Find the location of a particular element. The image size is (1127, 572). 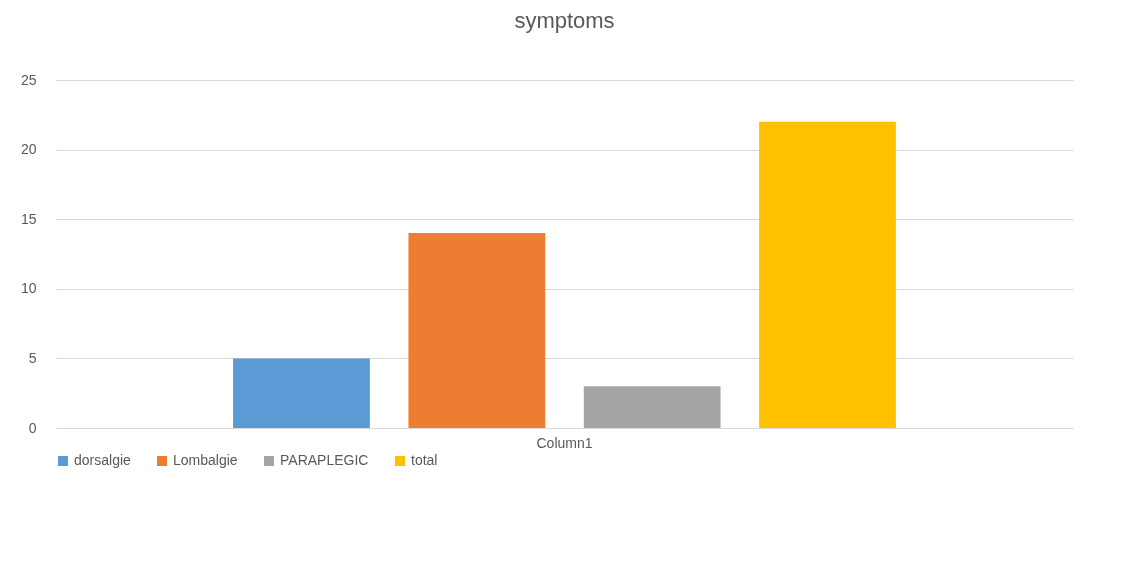

legend-label: Lombalgie is located at coordinates (205, 460).